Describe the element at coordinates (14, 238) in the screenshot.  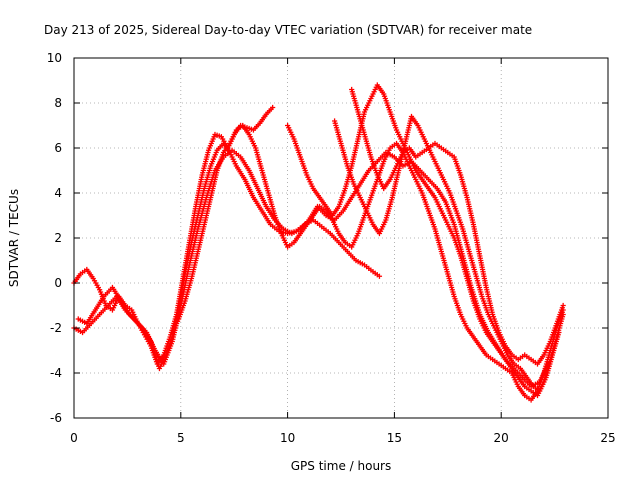
I see `y-axis-label: SDTVAR / TECUs` at that location.